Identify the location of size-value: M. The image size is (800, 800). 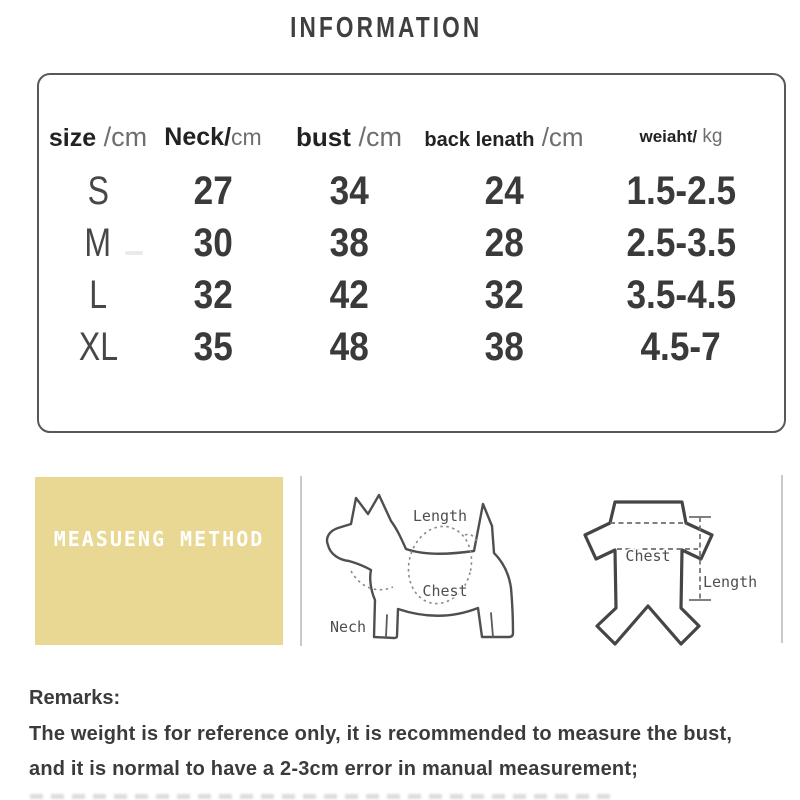
(98, 242).